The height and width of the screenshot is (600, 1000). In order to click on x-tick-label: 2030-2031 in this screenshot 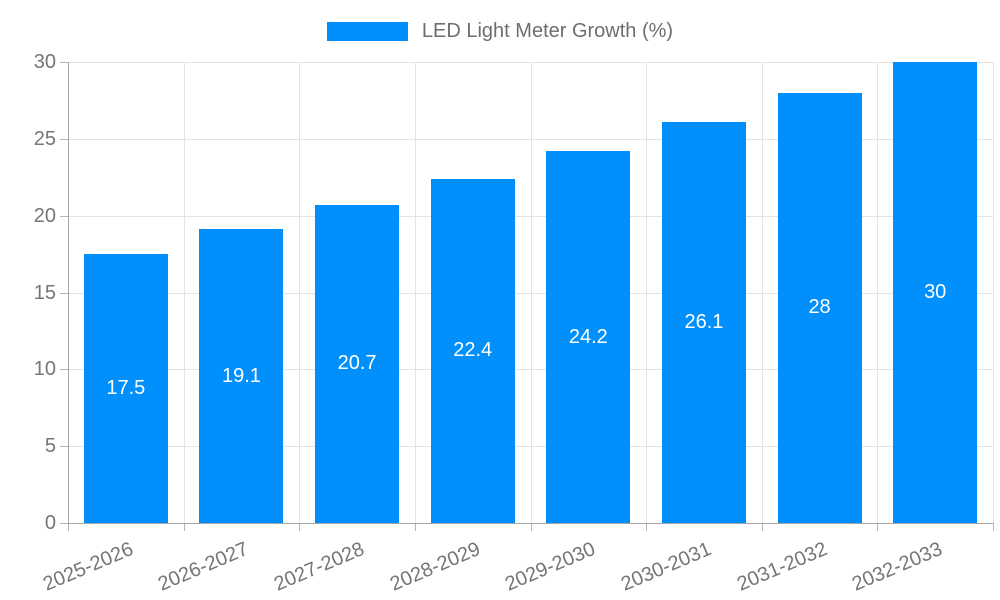, I will do `click(666, 567)`.